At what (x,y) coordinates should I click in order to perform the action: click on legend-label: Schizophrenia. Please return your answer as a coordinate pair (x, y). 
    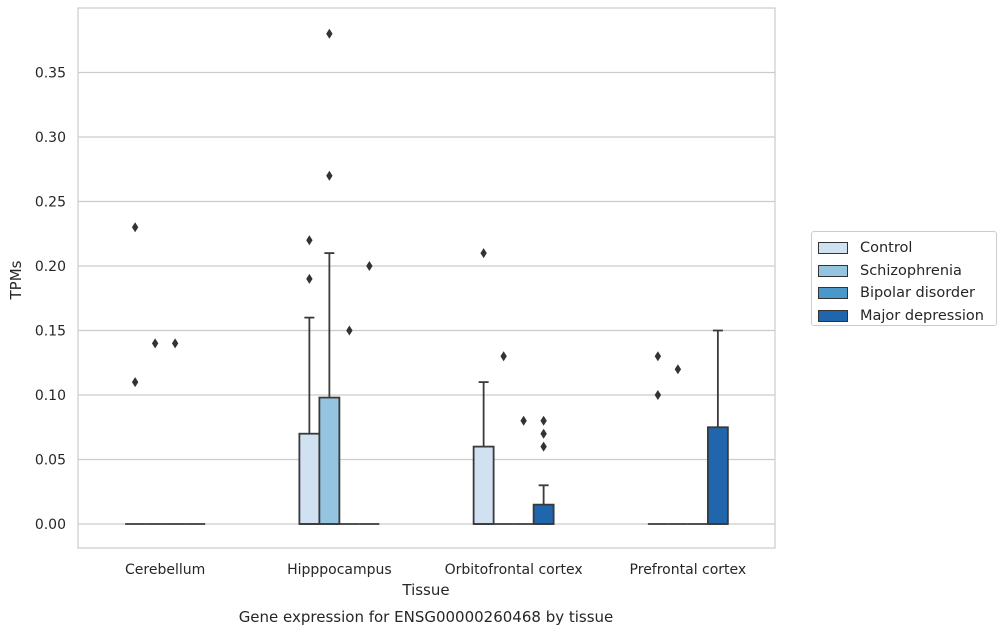
    Looking at the image, I should click on (911, 270).